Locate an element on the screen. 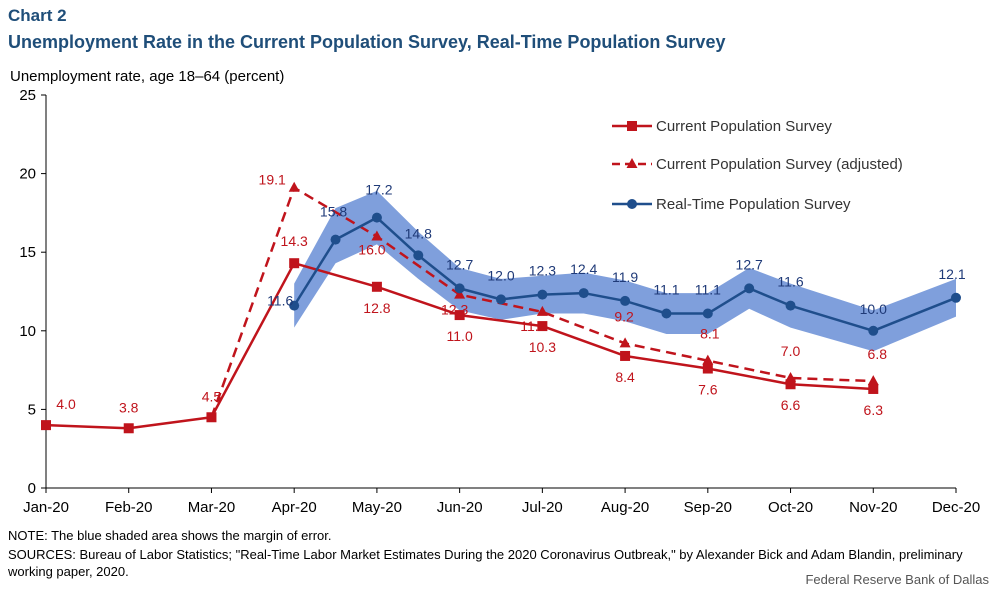 The width and height of the screenshot is (997, 594). data-label: 9.2 is located at coordinates (624, 316).